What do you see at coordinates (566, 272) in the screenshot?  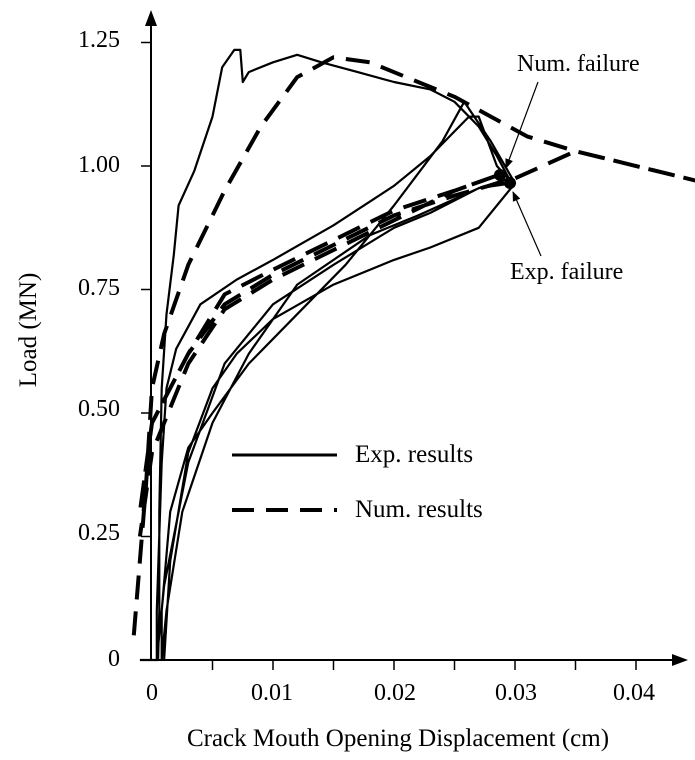 I see `exp-failure-label: Exp. failure` at bounding box center [566, 272].